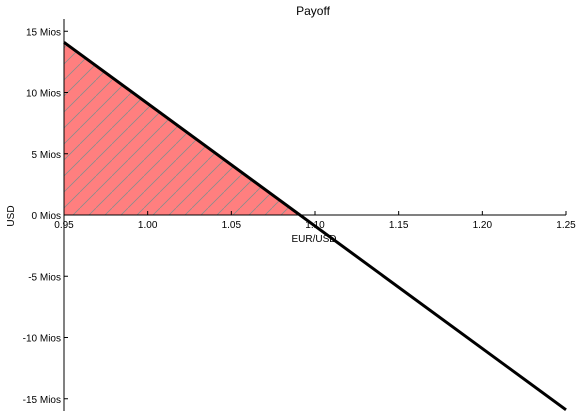 The image size is (582, 418). I want to click on y-tick-label: -5 Mios, so click(44, 277).